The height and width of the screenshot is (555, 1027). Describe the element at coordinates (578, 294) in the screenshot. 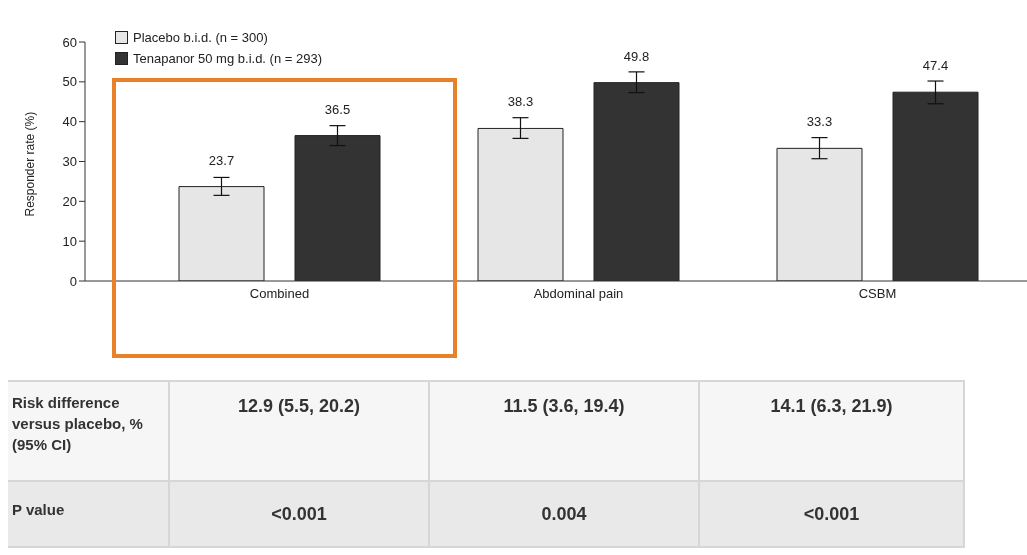

I see `x-tick-label: Abdominal pain` at that location.